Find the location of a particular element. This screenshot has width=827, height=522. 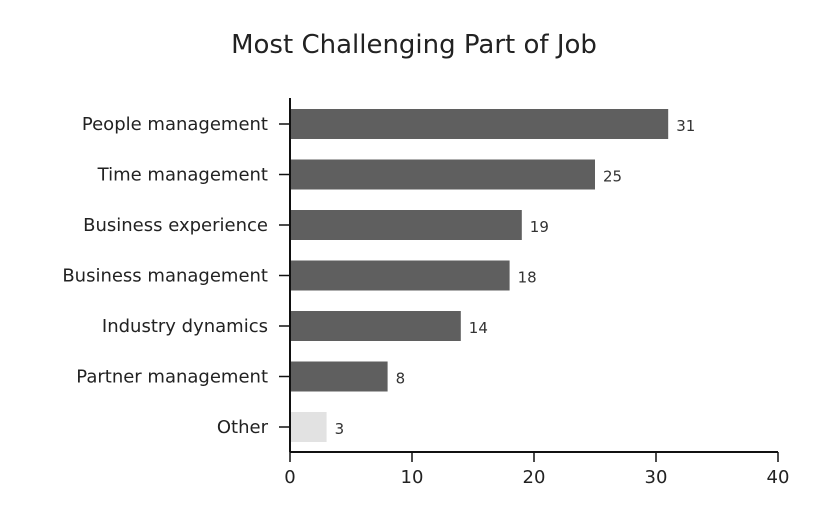

x-tick-label-0: 0 is located at coordinates (289, 477).